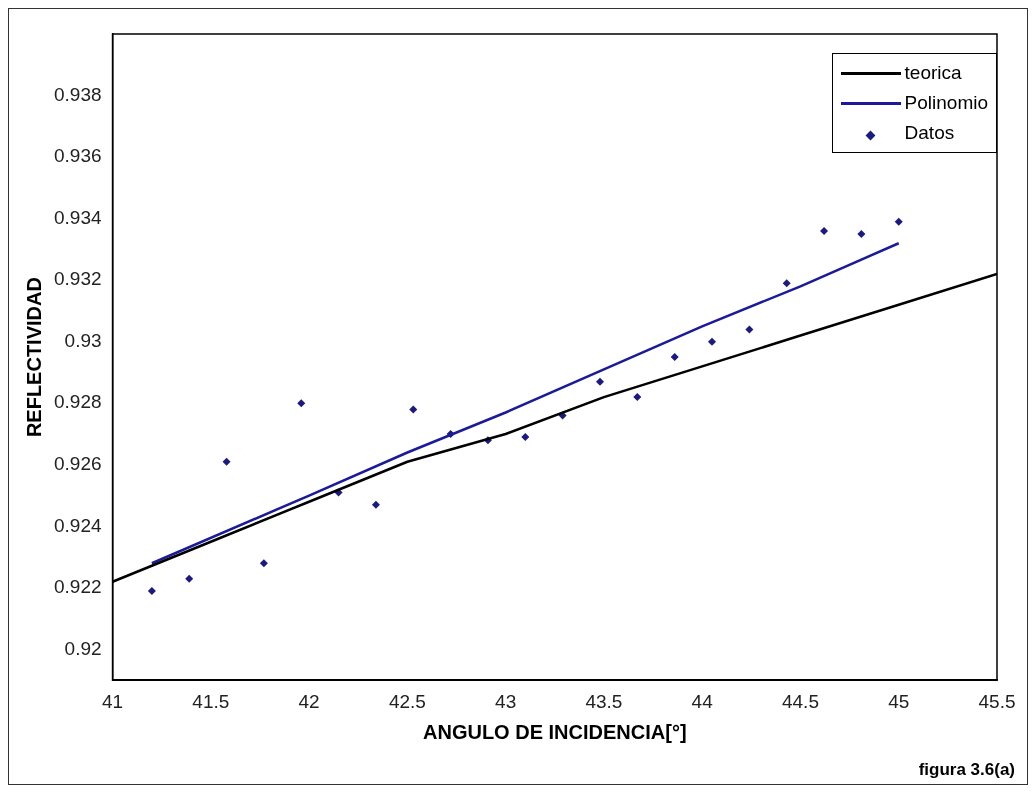  I want to click on x-tick-label: 44.5, so click(800, 701).